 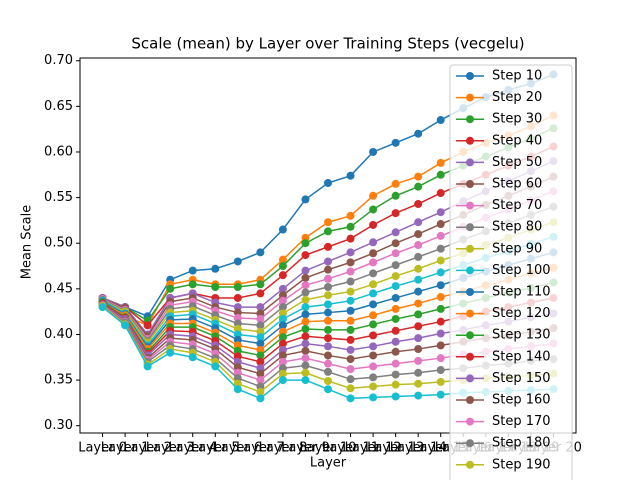 I want to click on x-axis-label: Layer, so click(x=328, y=463).